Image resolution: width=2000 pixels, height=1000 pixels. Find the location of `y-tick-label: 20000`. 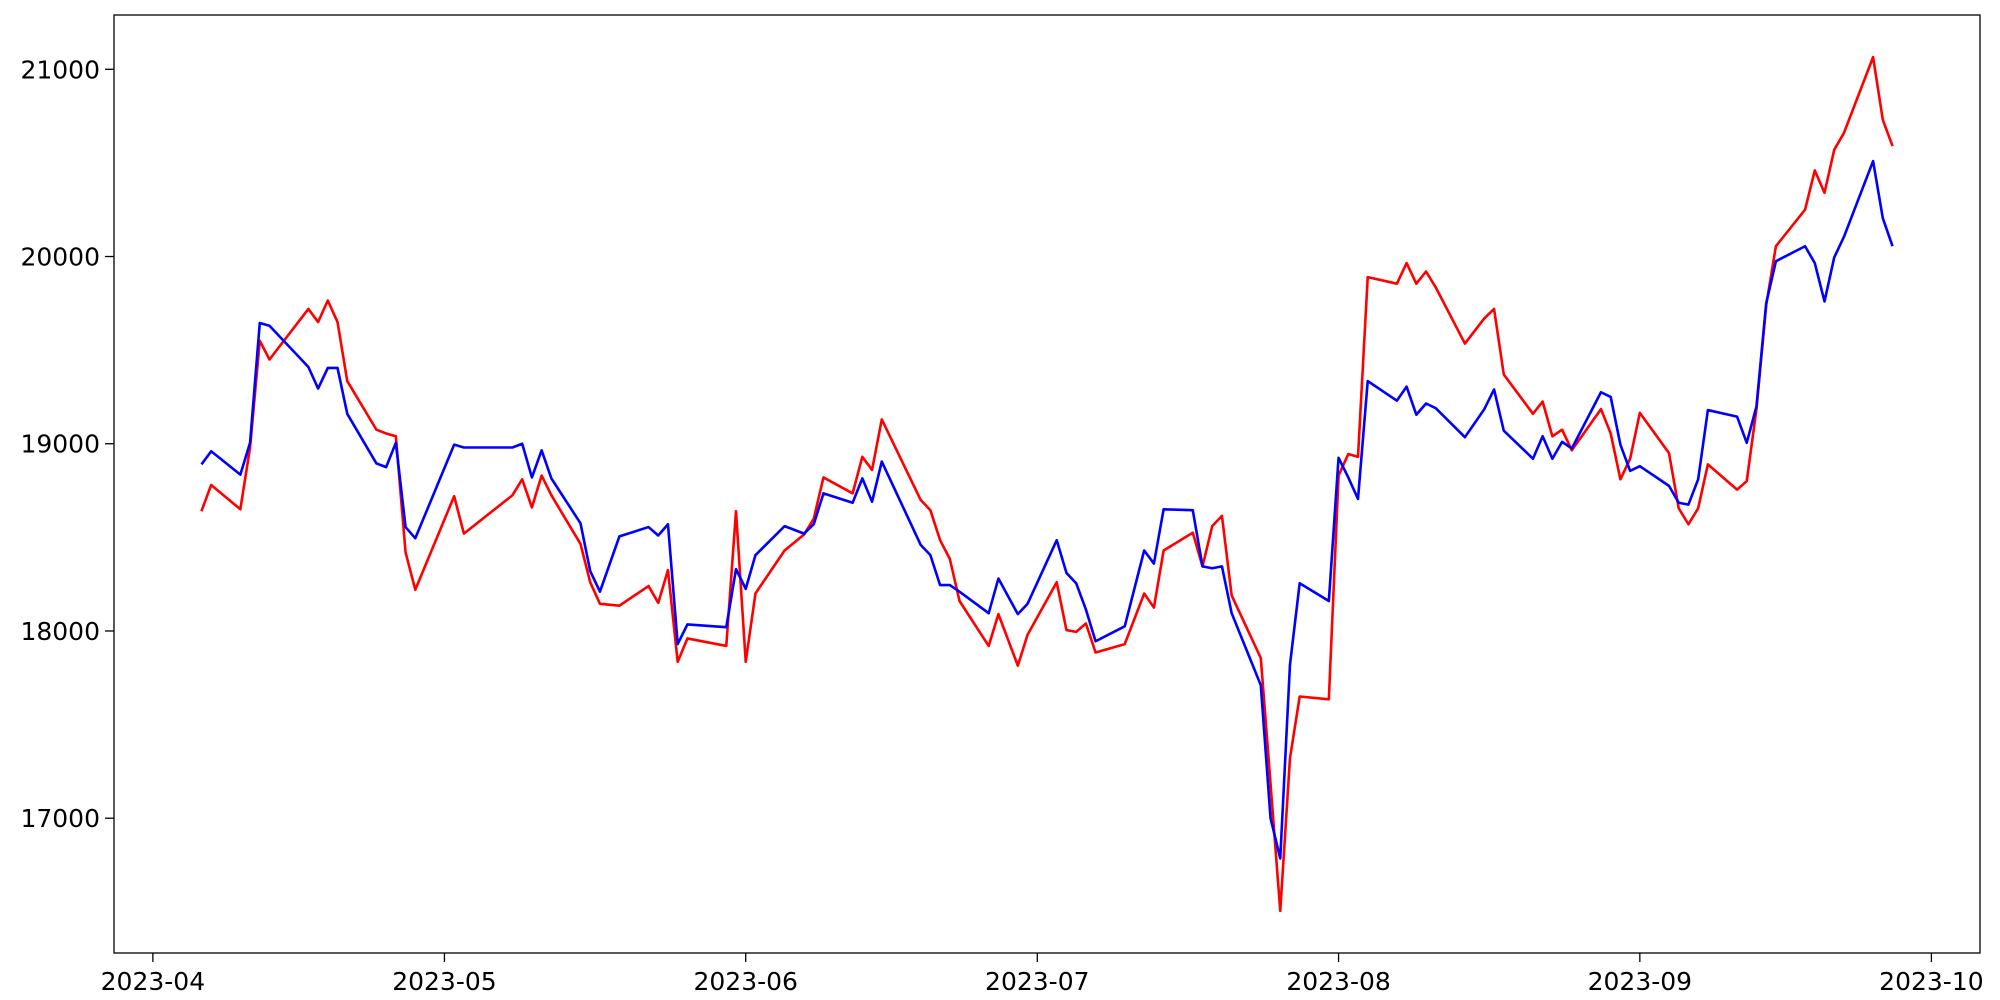

y-tick-label: 20000 is located at coordinates (60, 257).